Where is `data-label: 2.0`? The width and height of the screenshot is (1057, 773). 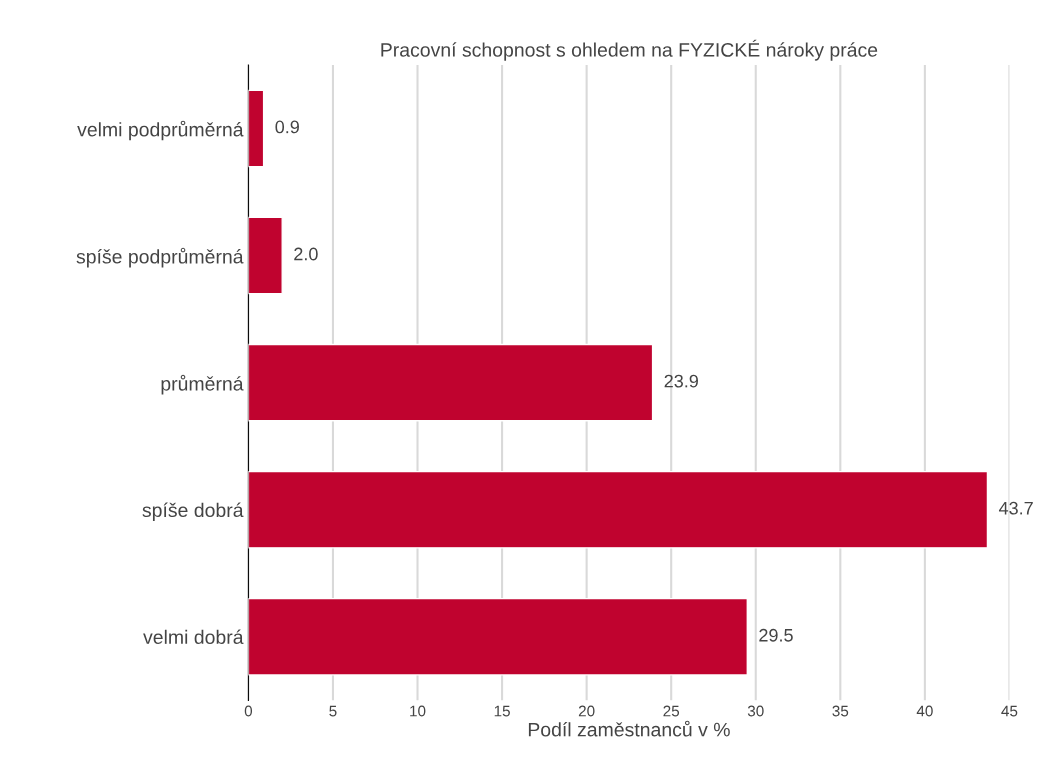
data-label: 2.0 is located at coordinates (306, 254).